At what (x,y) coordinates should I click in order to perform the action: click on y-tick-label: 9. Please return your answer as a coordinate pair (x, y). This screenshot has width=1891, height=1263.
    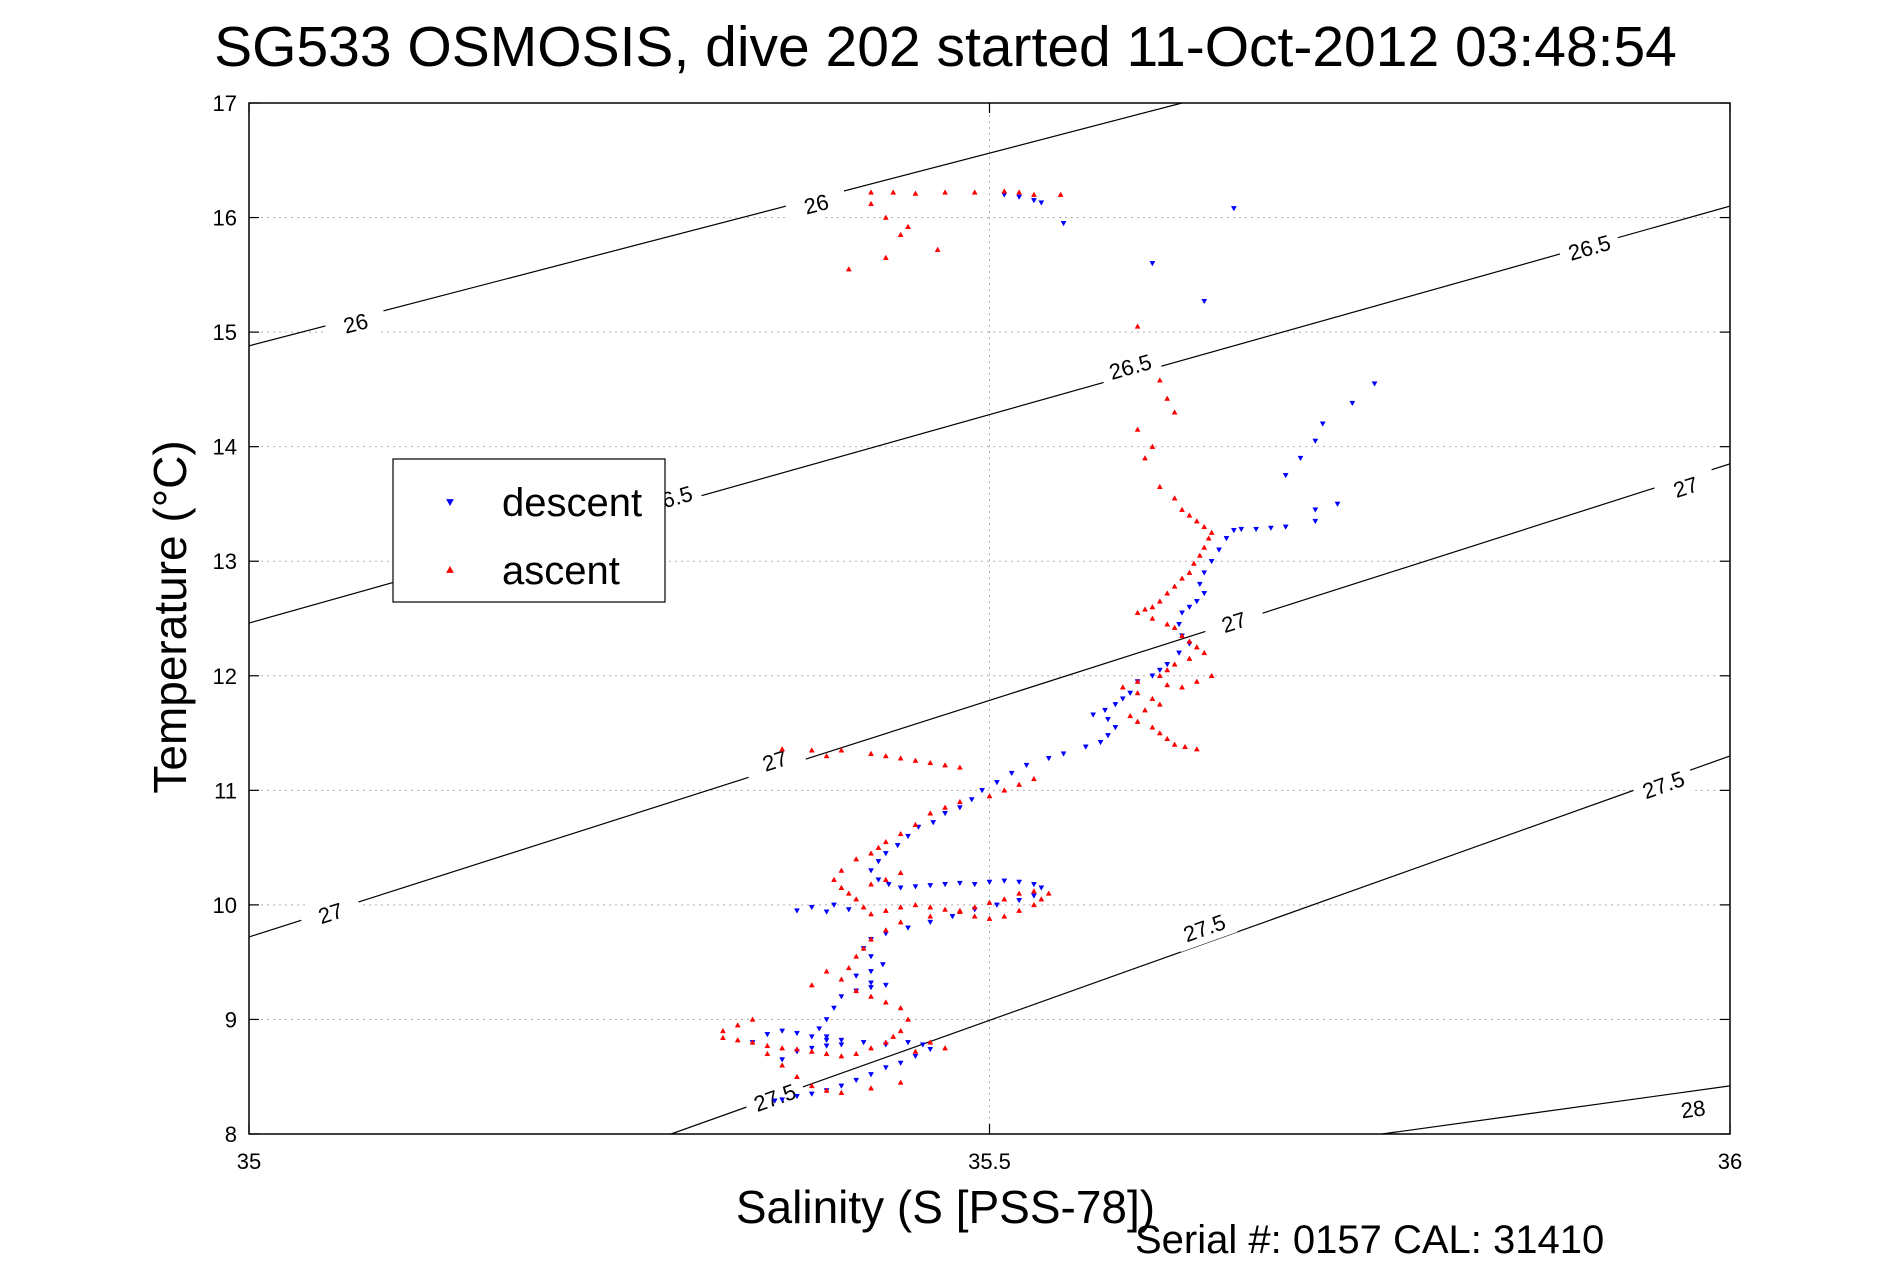
    Looking at the image, I should click on (231, 1019).